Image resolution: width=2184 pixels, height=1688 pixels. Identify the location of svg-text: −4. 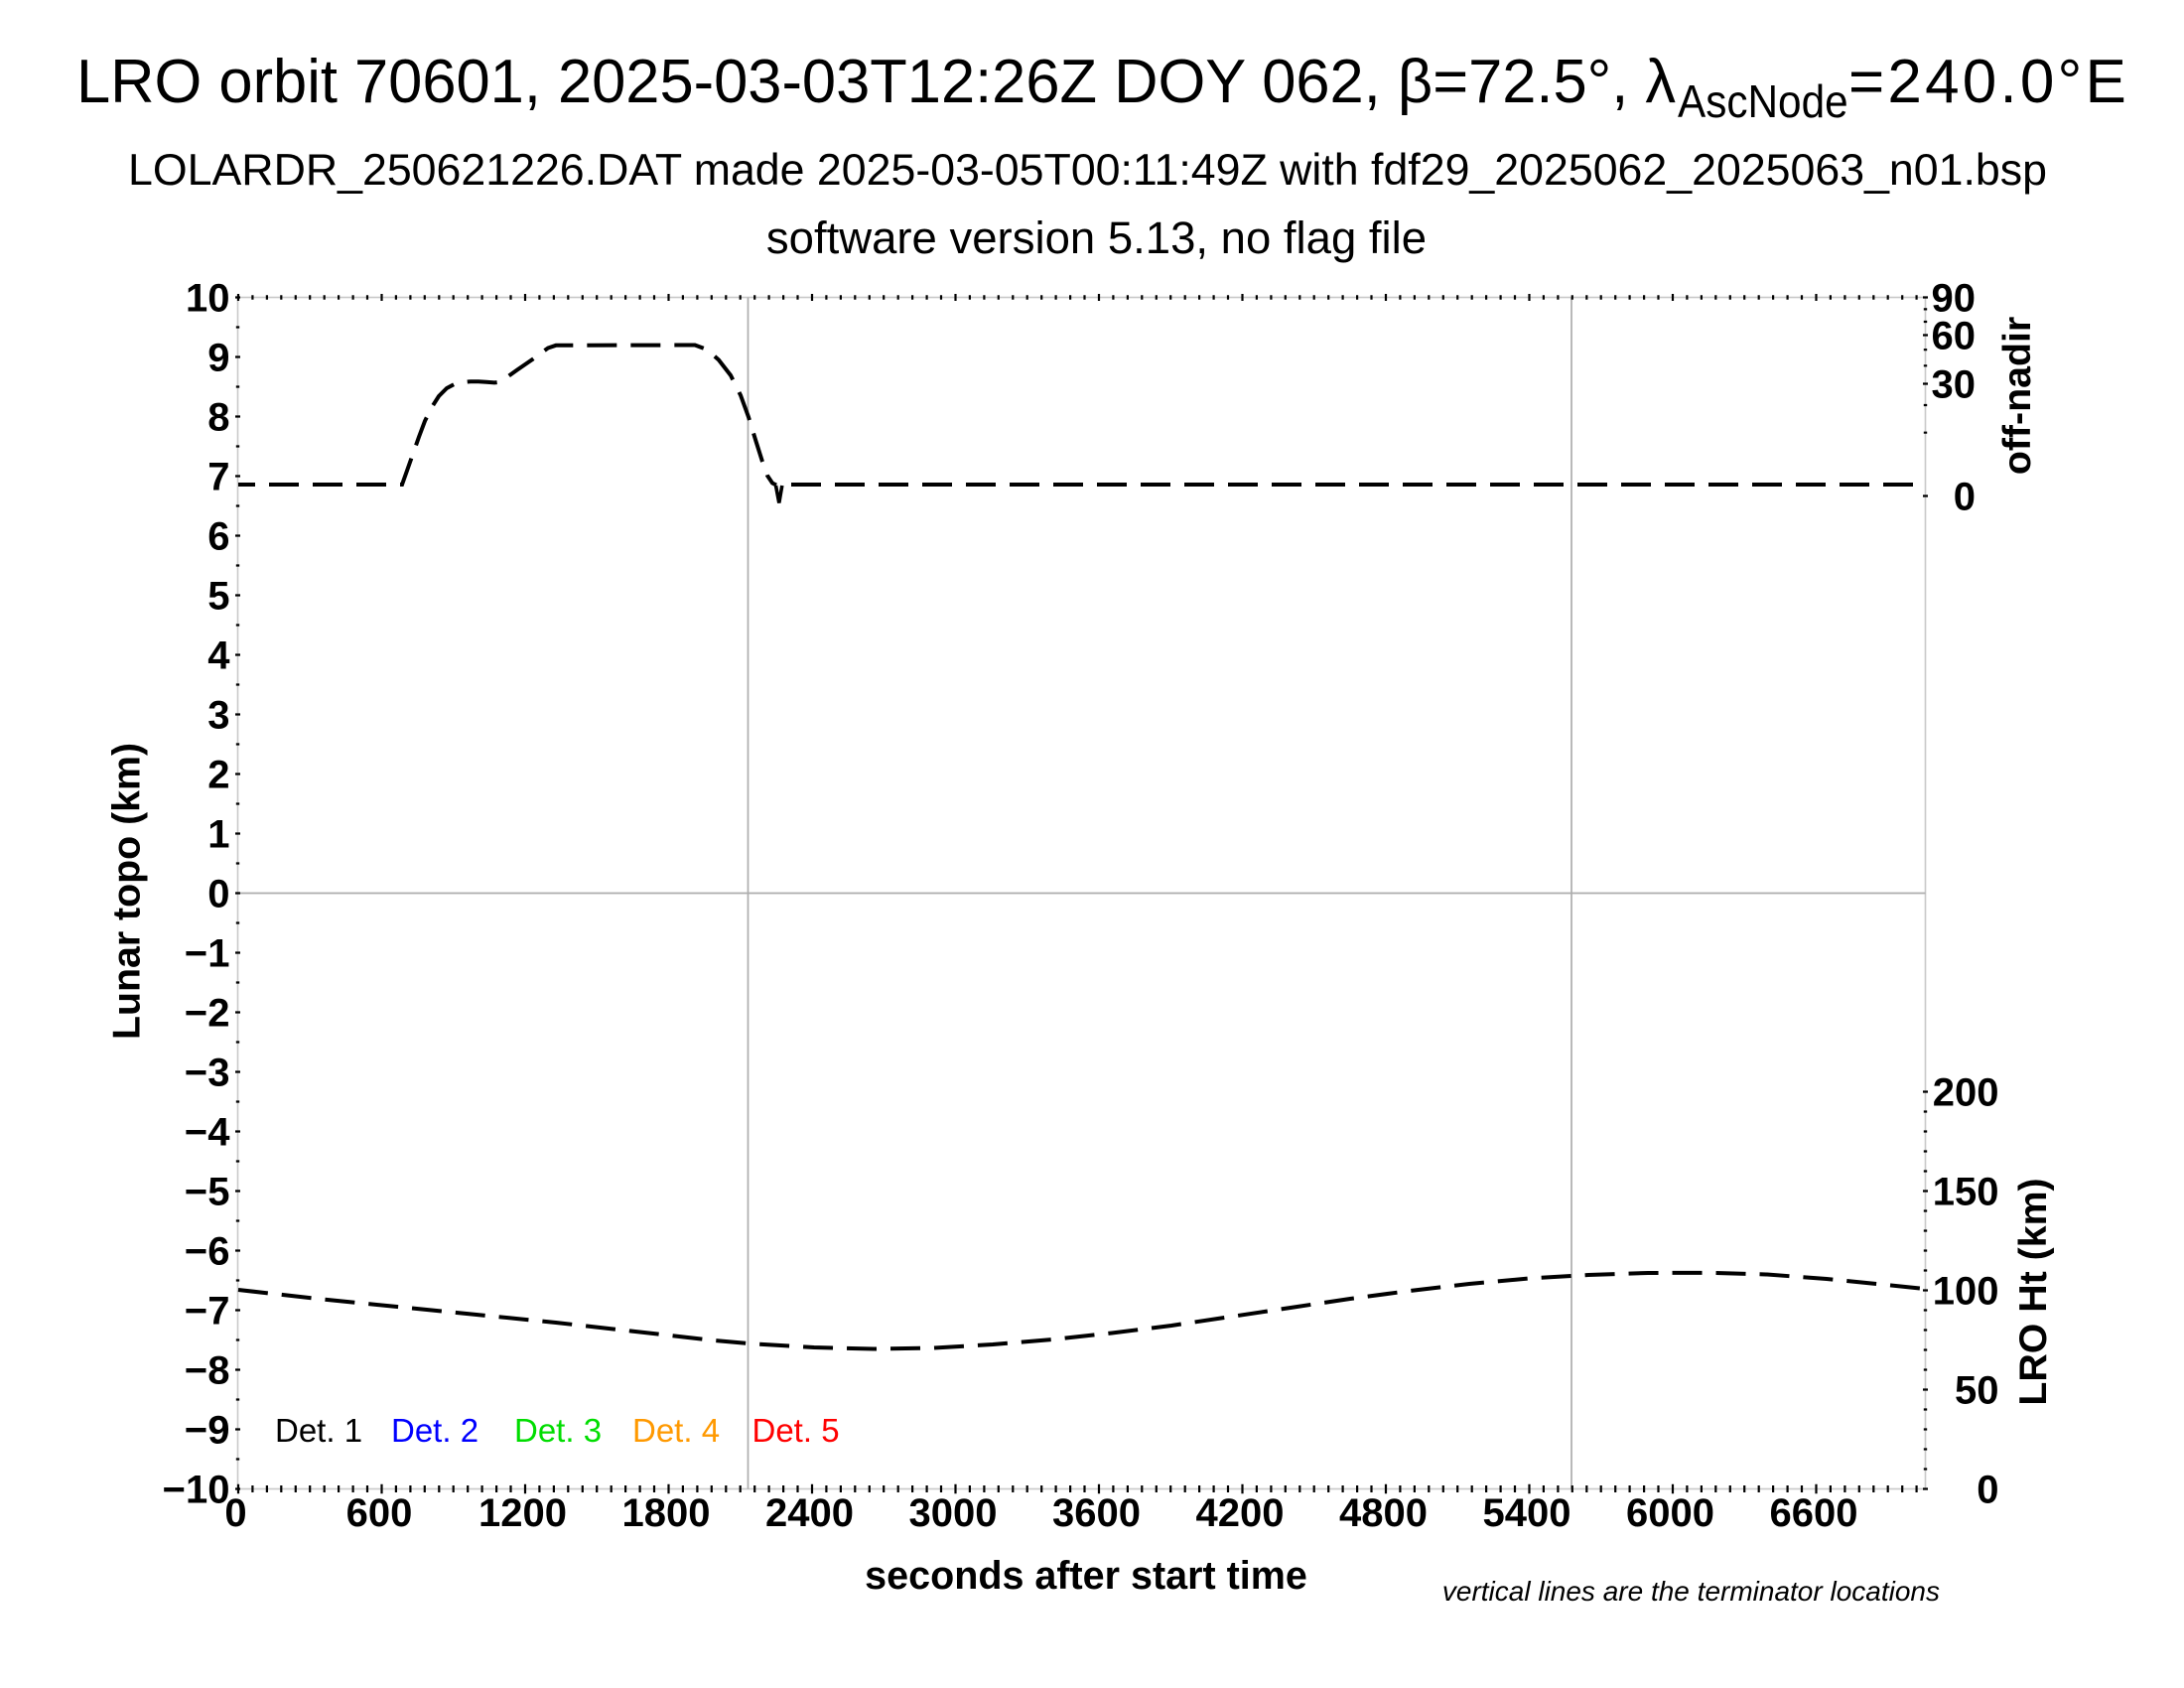
(207, 1133).